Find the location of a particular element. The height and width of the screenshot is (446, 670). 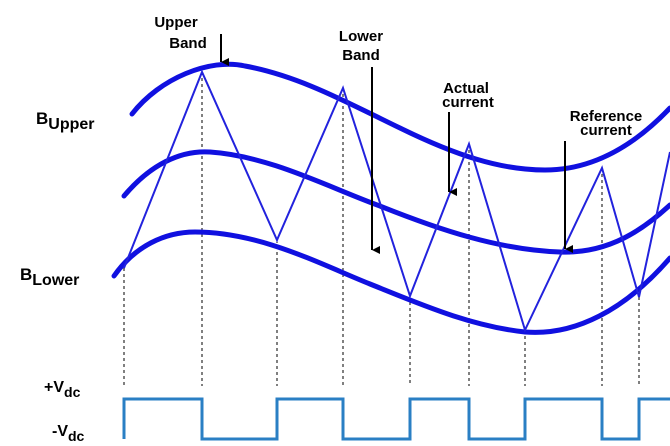

minus-vdc-main: -V is located at coordinates (60, 431).